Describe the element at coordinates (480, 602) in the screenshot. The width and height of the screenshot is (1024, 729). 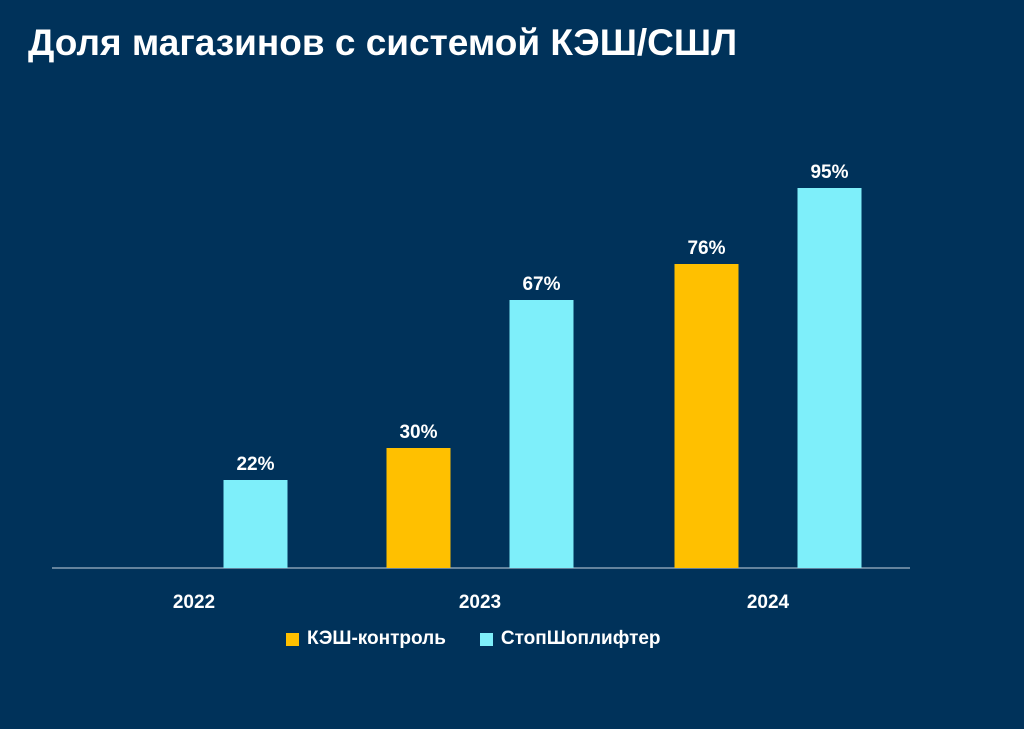
I see `x-tick-label-2023: 2023` at that location.